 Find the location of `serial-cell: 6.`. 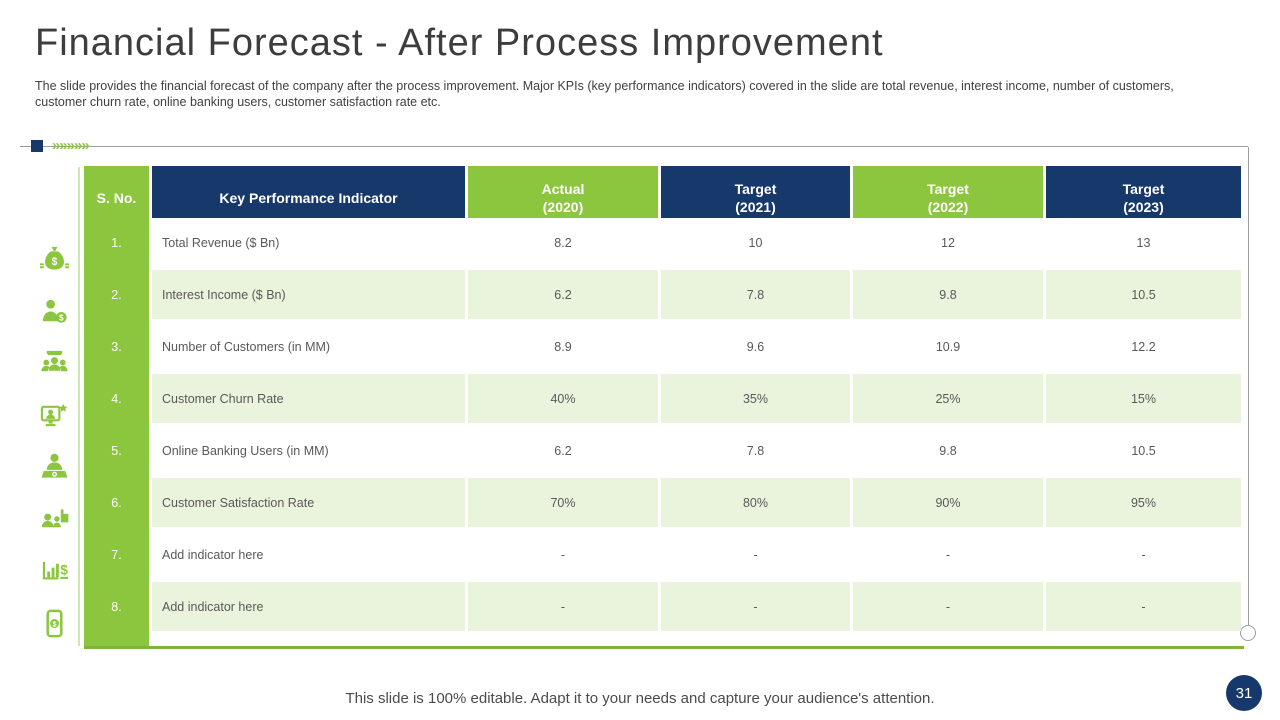

serial-cell: 6. is located at coordinates (116, 502).